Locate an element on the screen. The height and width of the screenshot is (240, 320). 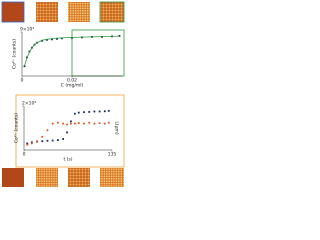
x-tick-label: 0.02 is located at coordinates (72, 81).